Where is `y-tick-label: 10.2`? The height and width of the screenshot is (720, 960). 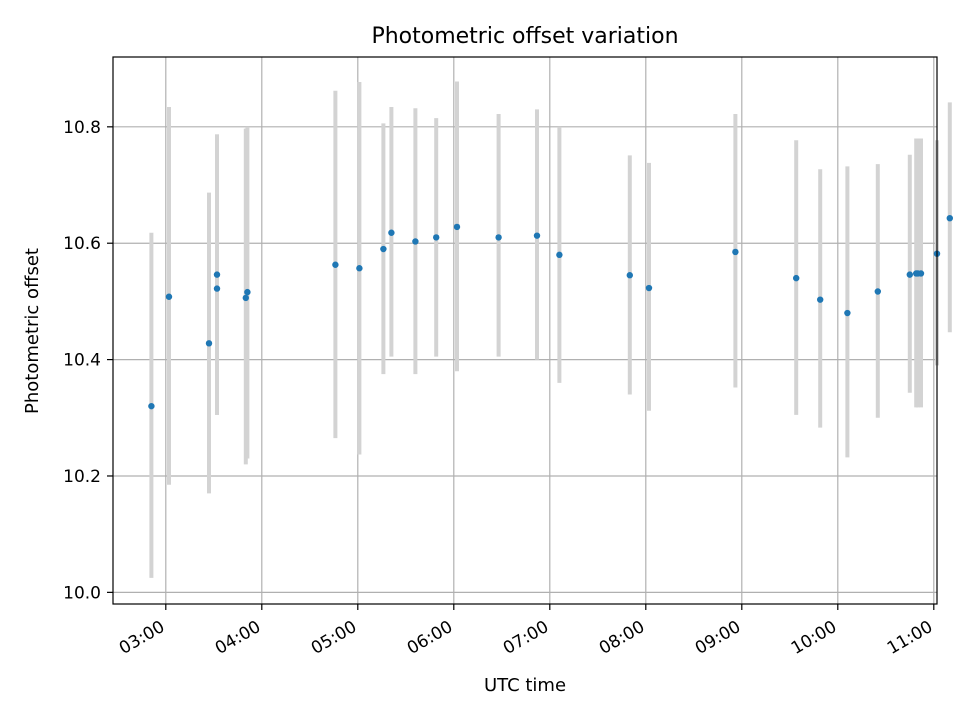
y-tick-label: 10.2 is located at coordinates (82, 477).